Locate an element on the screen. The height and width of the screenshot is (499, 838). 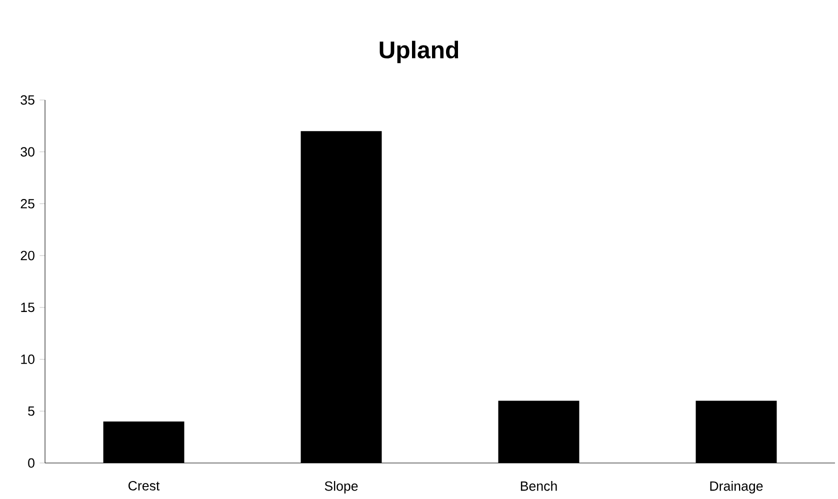
x-tick-label: Crest is located at coordinates (144, 485).